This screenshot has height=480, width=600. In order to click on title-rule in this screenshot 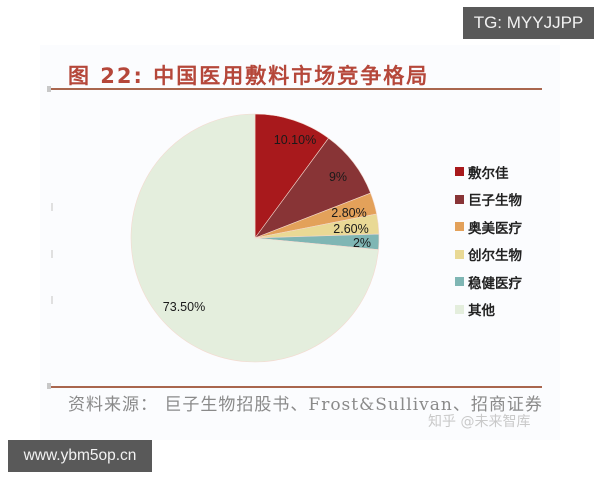, I will do `click(295, 89)`.